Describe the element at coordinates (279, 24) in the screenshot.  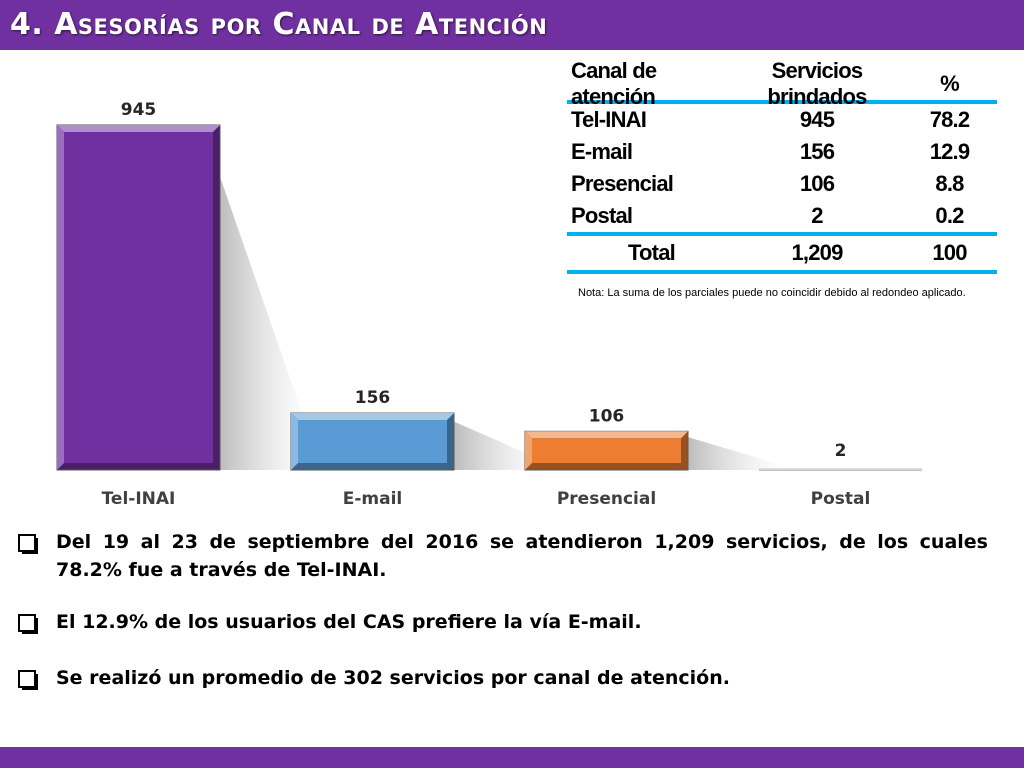
I see `page-title: 4. Asesorías por Canal de Atención` at that location.